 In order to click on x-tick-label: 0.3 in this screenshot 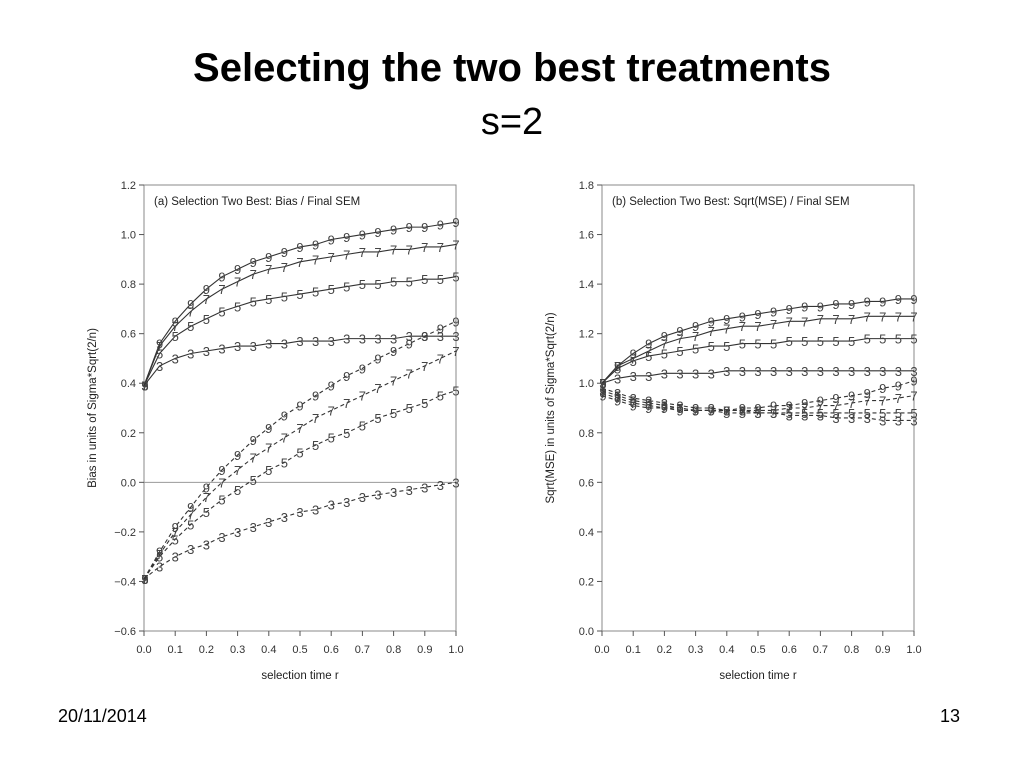, I will do `click(695, 650)`.